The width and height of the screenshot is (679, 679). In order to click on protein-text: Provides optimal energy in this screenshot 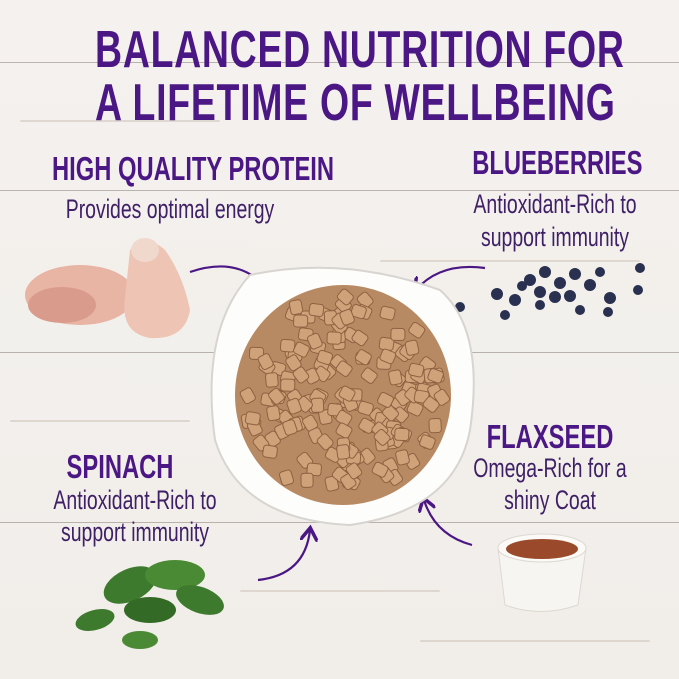, I will do `click(170, 209)`.